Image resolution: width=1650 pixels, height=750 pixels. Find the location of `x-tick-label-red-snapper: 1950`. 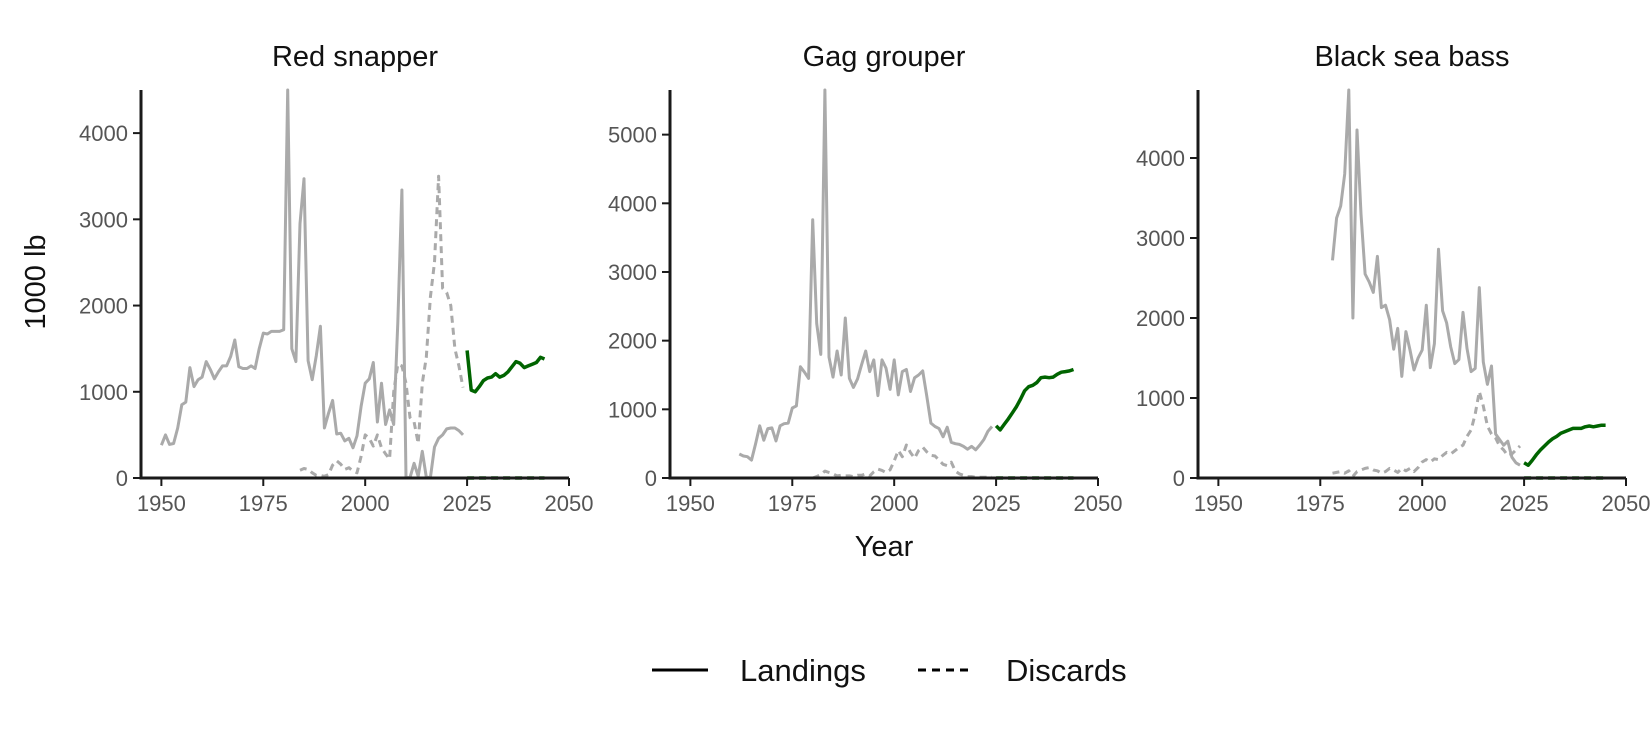

x-tick-label-red-snapper: 1950 is located at coordinates (161, 503).